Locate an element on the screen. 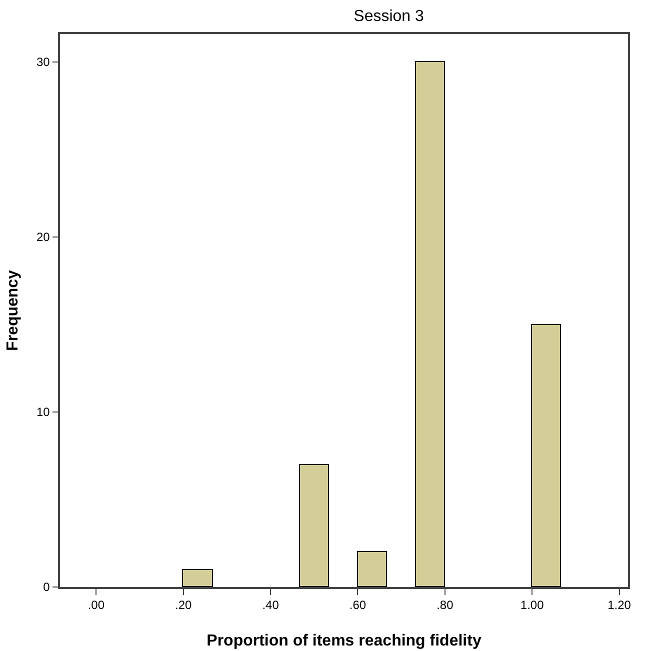 Image resolution: width=648 pixels, height=651 pixels. y-tick-label: 20 is located at coordinates (43, 237).